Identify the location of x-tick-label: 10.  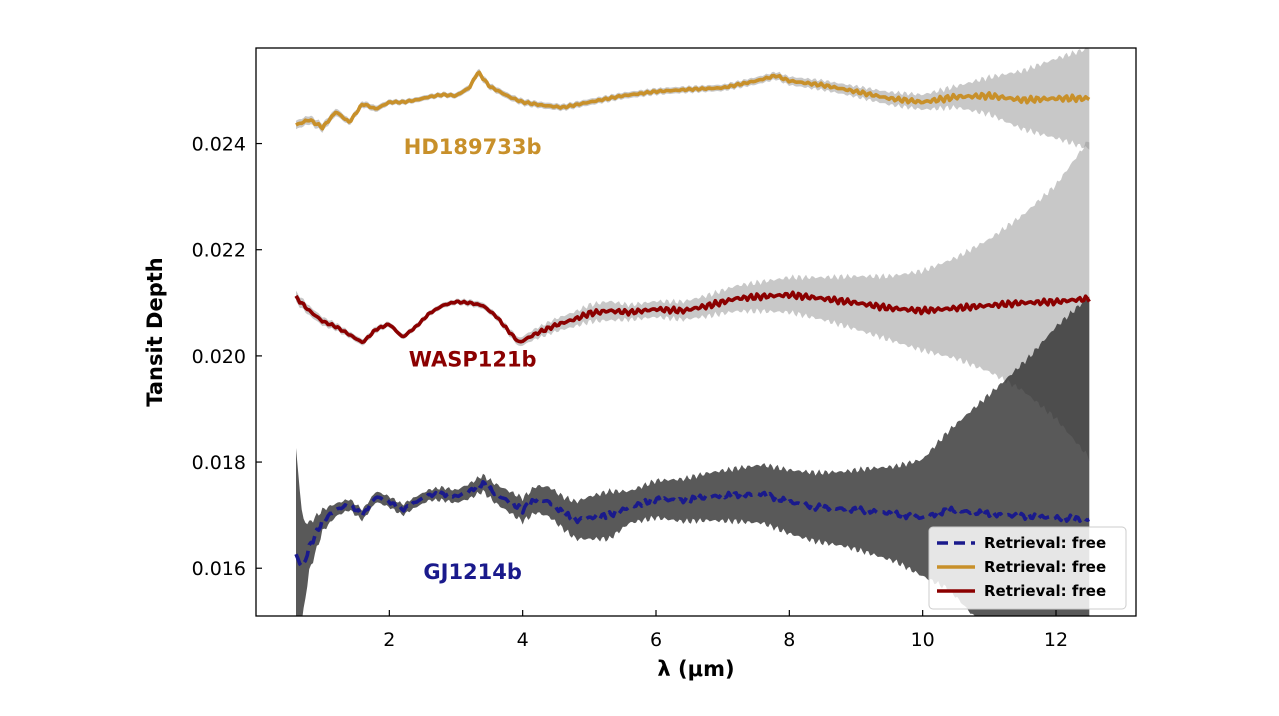
(923, 640).